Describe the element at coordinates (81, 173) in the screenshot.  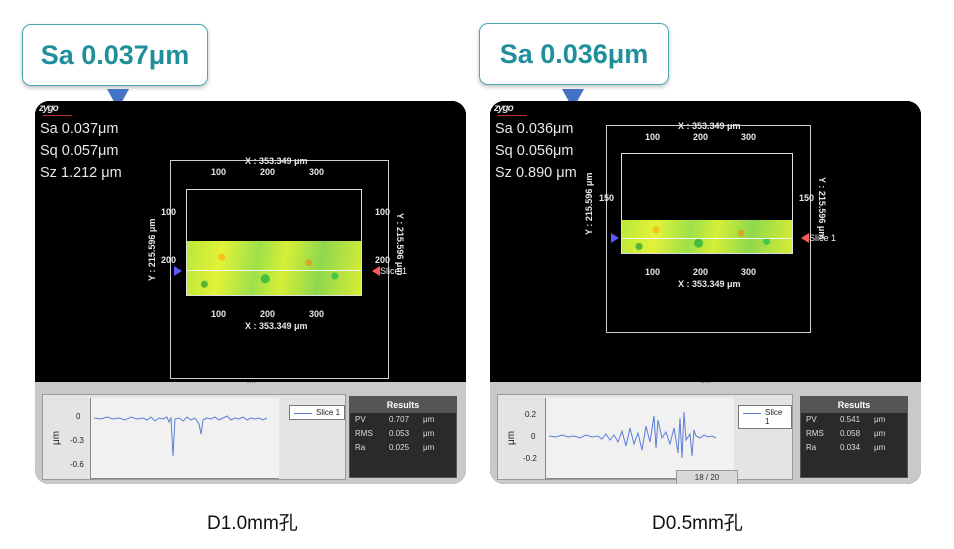
I see `left-stat-sz: Sz 1.212 μm` at that location.